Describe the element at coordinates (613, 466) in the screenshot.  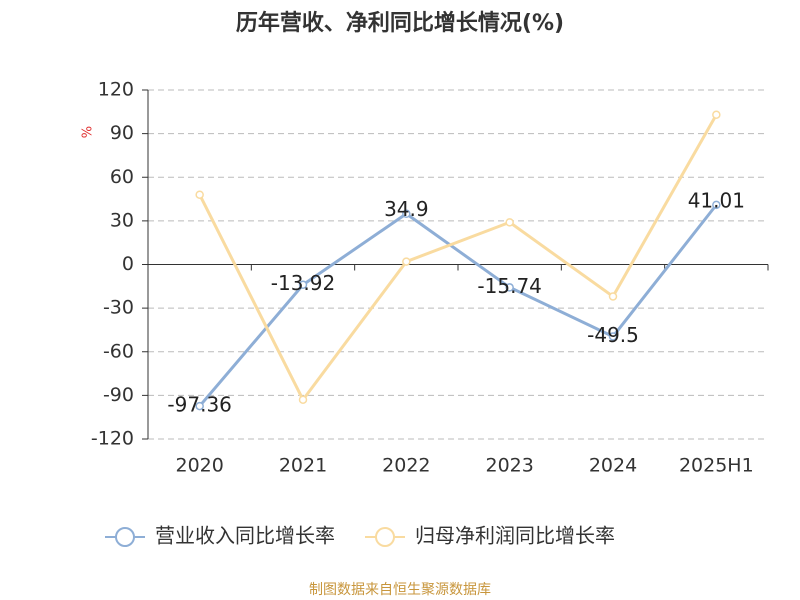
I see `x-tick-label: 2024` at that location.